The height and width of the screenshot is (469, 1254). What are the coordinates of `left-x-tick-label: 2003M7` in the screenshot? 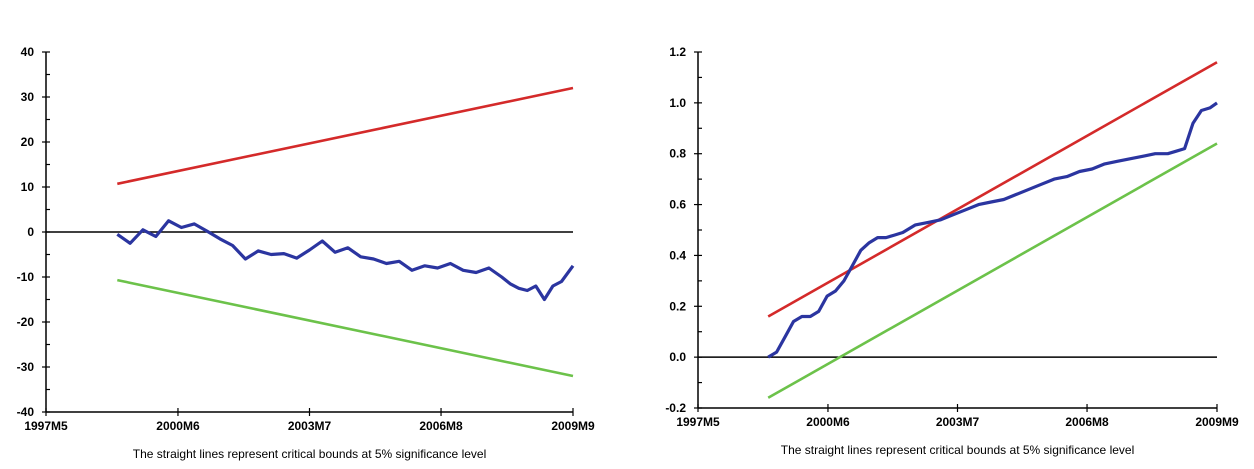 It's located at (310, 426).